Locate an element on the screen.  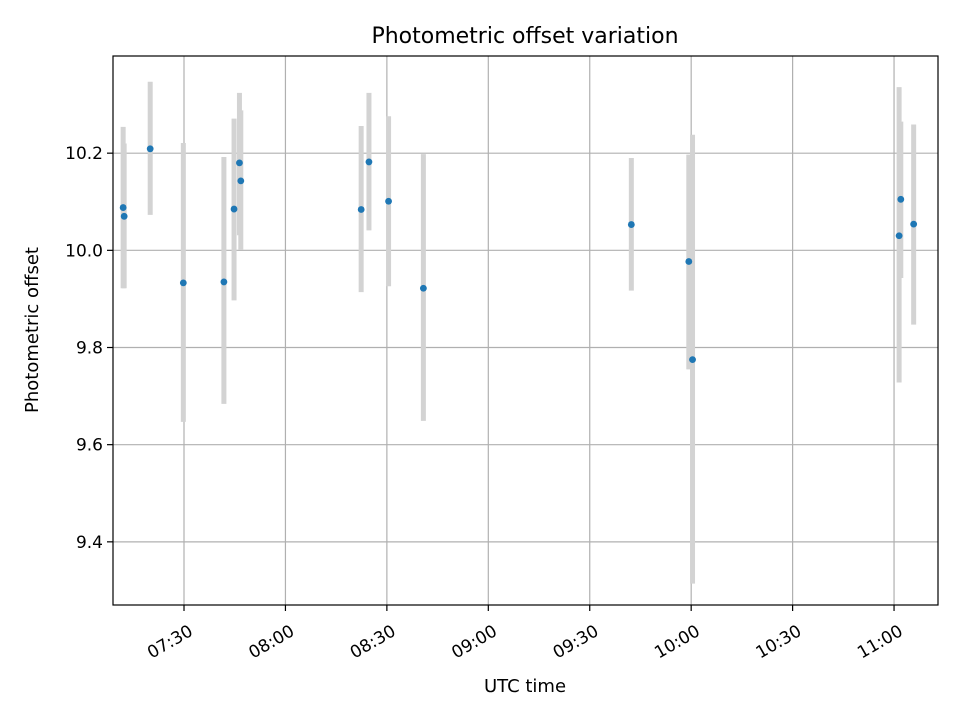
y-tick-label: 9.4 is located at coordinates (89, 543).